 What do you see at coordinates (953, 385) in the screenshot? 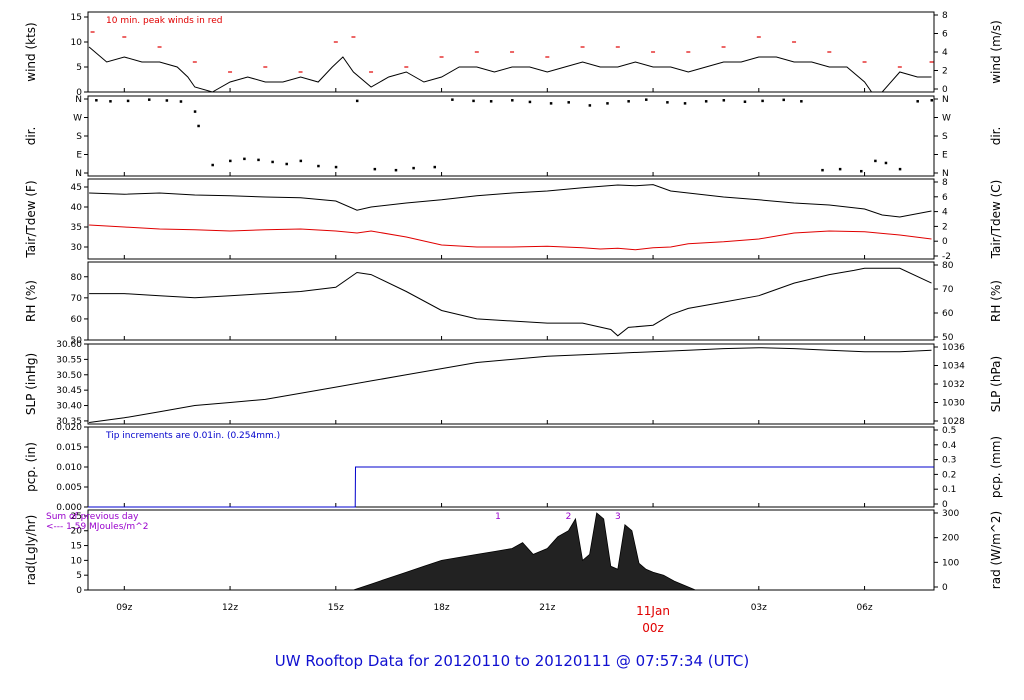
I see `slp-ytick-label-right: 1032` at bounding box center [953, 385].